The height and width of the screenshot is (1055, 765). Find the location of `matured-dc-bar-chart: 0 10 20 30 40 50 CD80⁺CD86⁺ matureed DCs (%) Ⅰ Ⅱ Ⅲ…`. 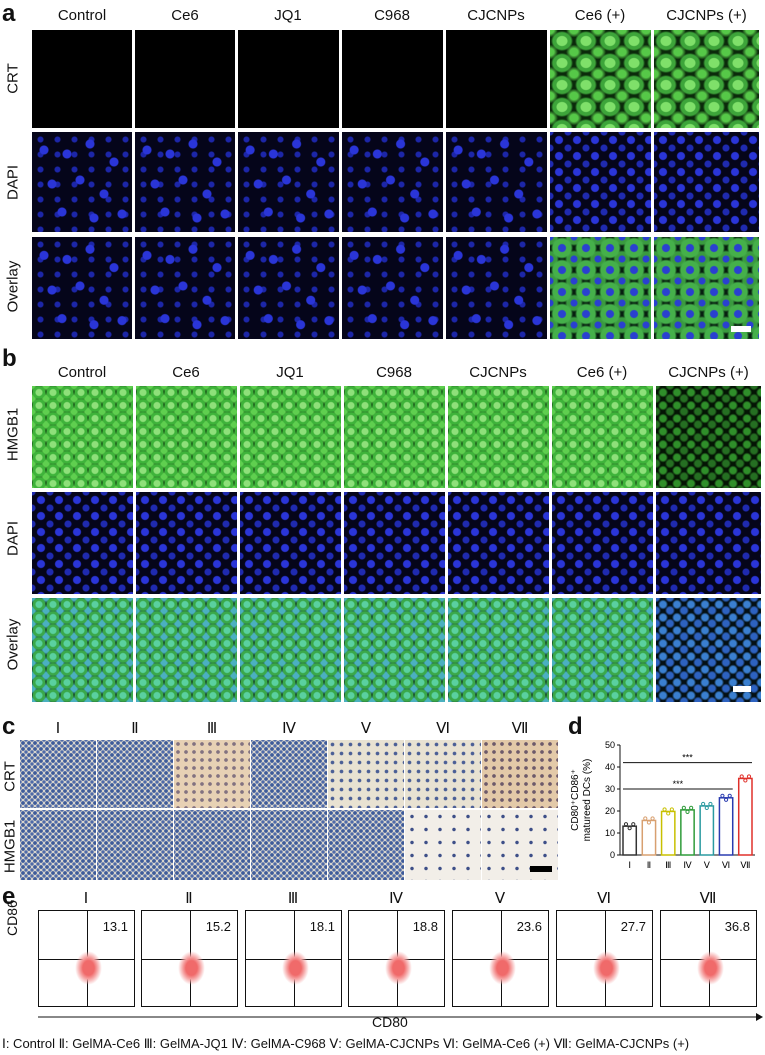

matured-dc-bar-chart: 0 10 20 30 40 50 CD80⁺CD86⁺ matureed DCs (%) Ⅰ Ⅱ Ⅲ… is located at coordinates (662, 805).